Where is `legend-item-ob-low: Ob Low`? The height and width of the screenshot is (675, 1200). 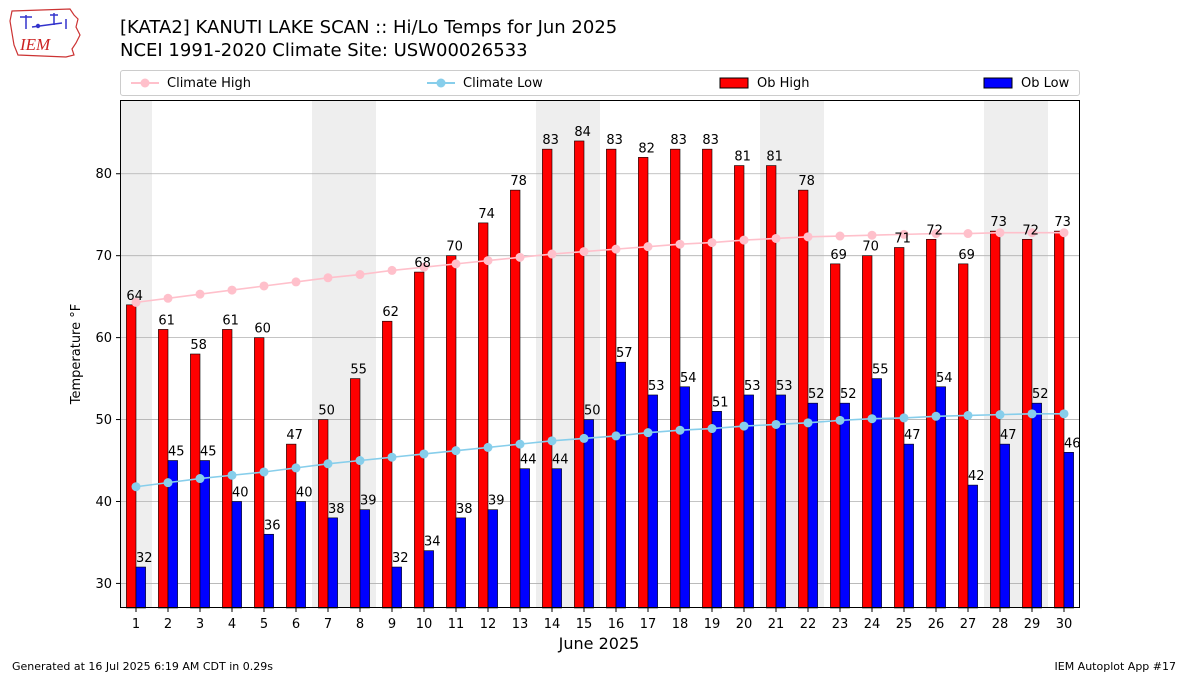
legend-item-ob-low: Ob Low is located at coordinates (1026, 83).